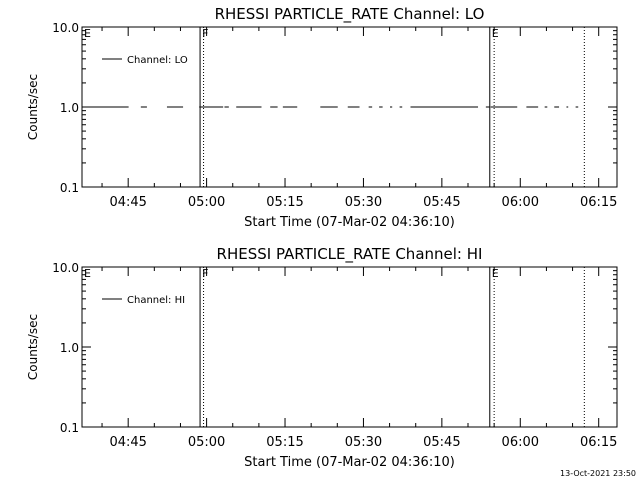 This screenshot has width=640, height=480. Describe the element at coordinates (350, 254) in the screenshot. I see `chart-title: RHESSI PARTICLE_RATE Channel: HI` at that location.